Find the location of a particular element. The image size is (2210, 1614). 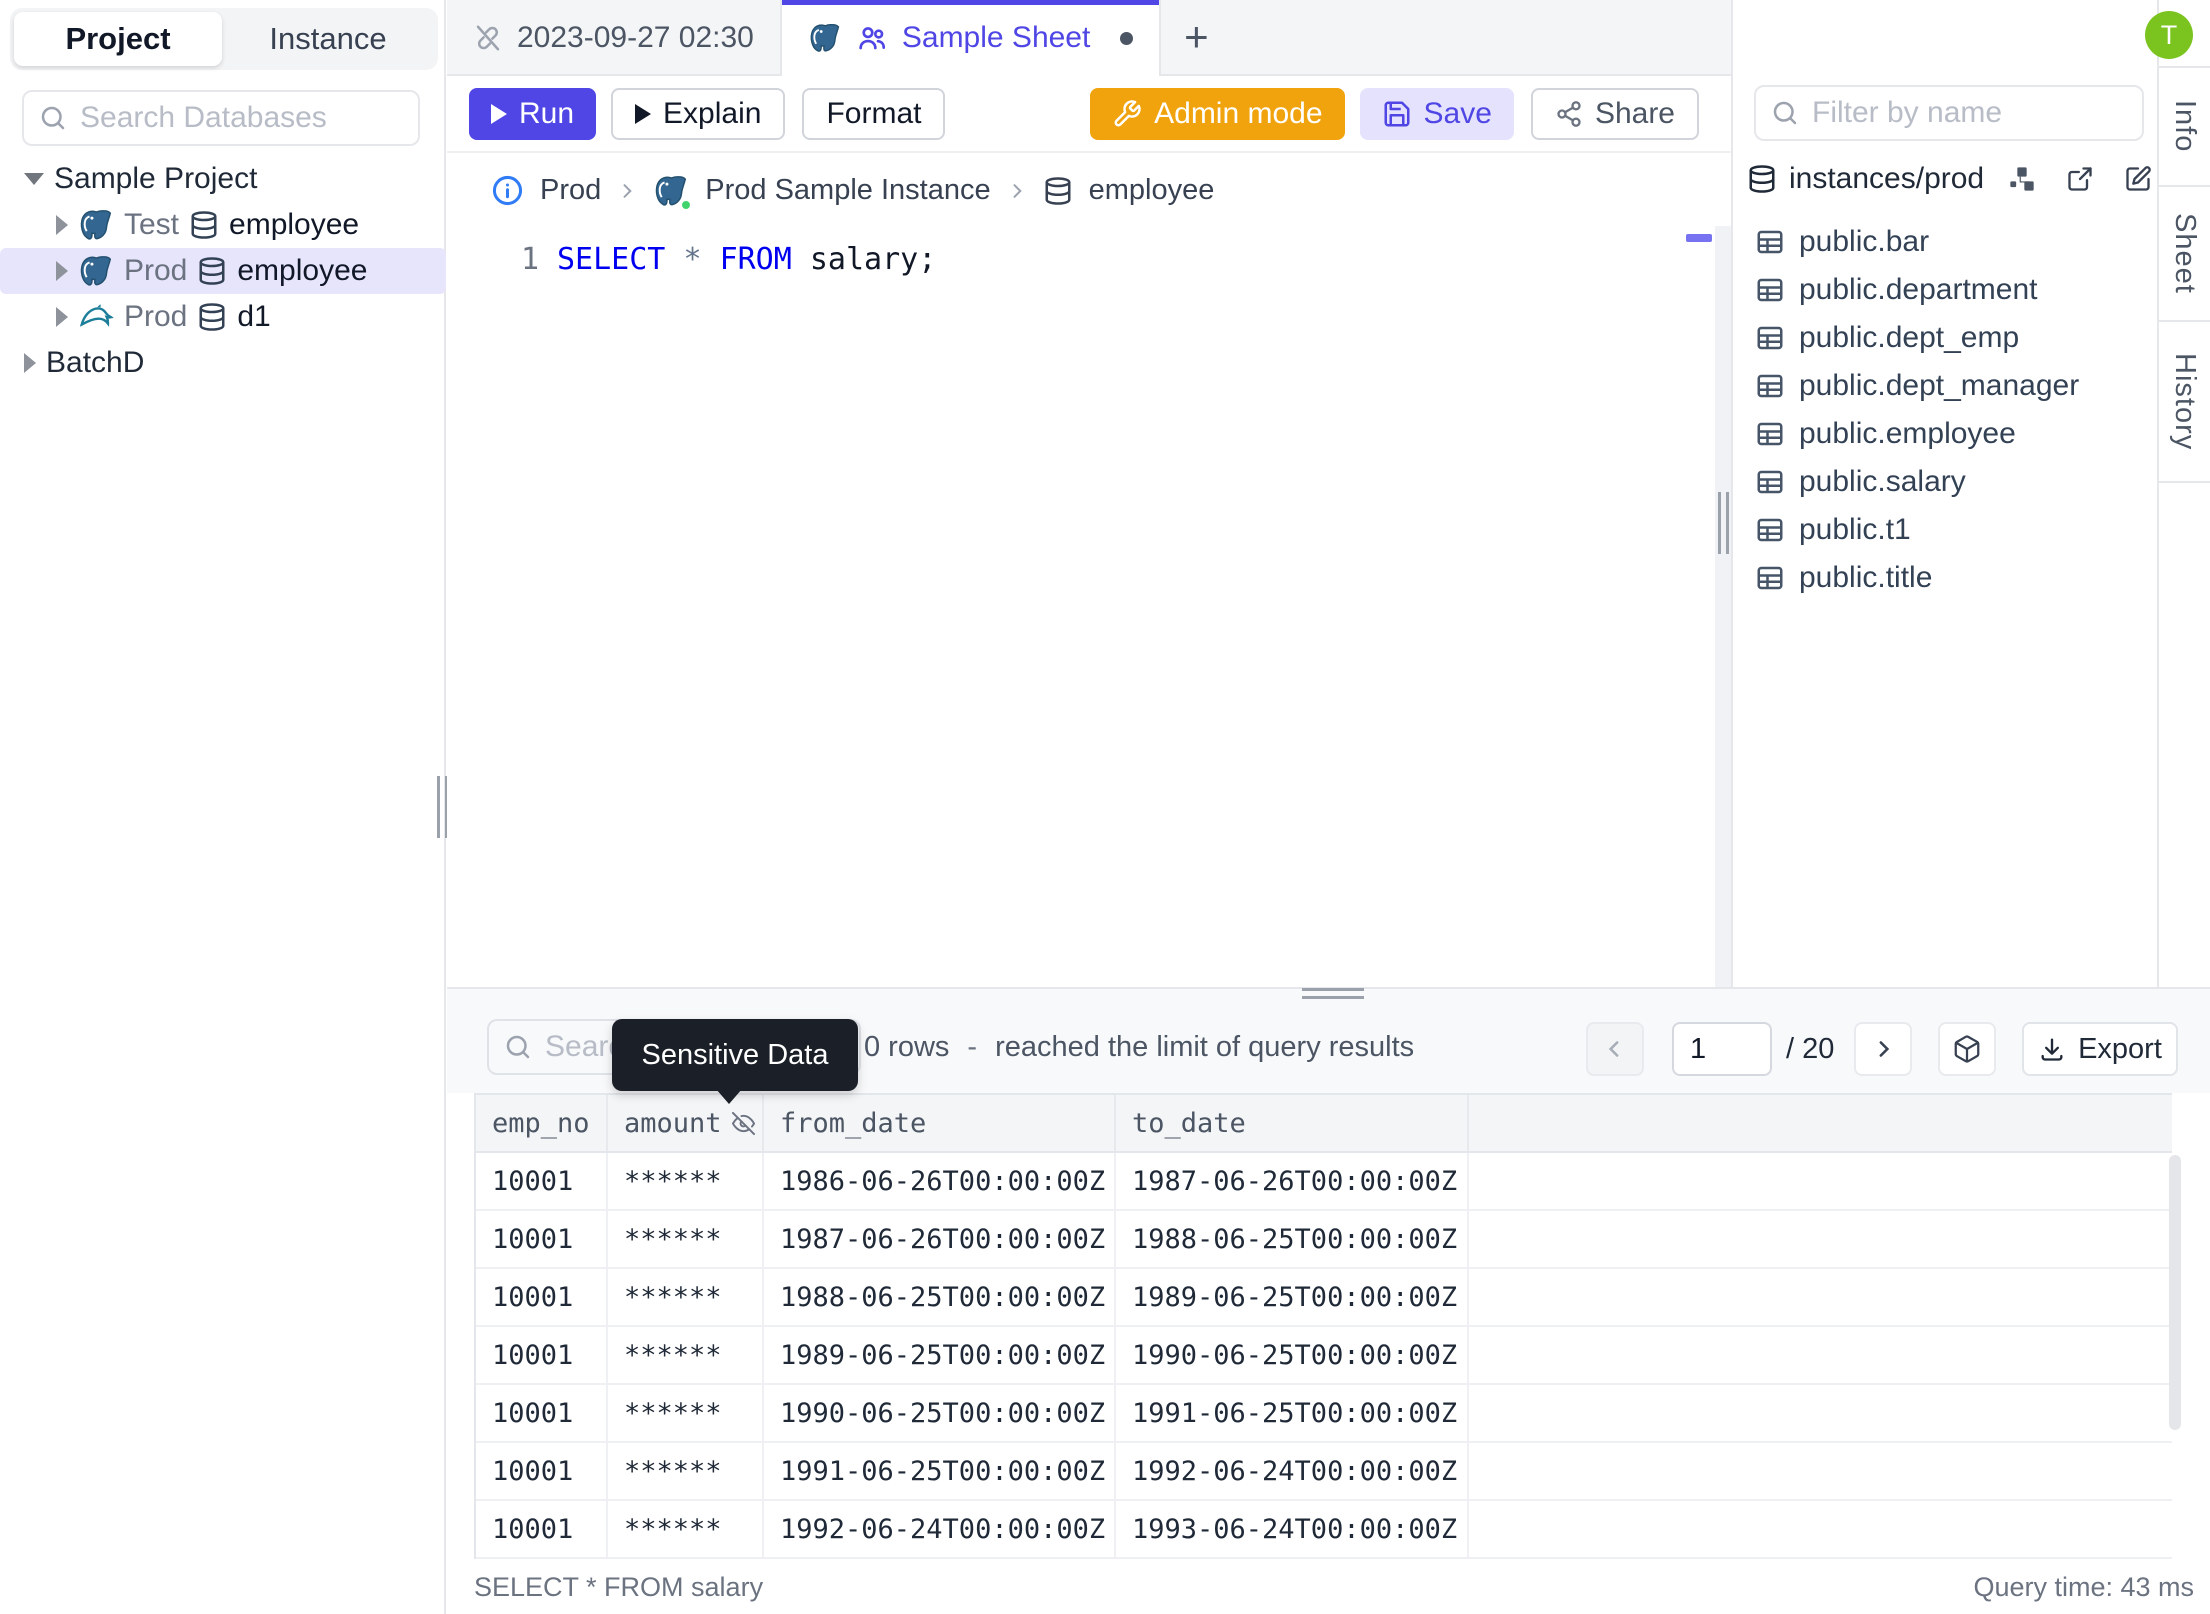

new-tab-label: + is located at coordinates (1196, 36).